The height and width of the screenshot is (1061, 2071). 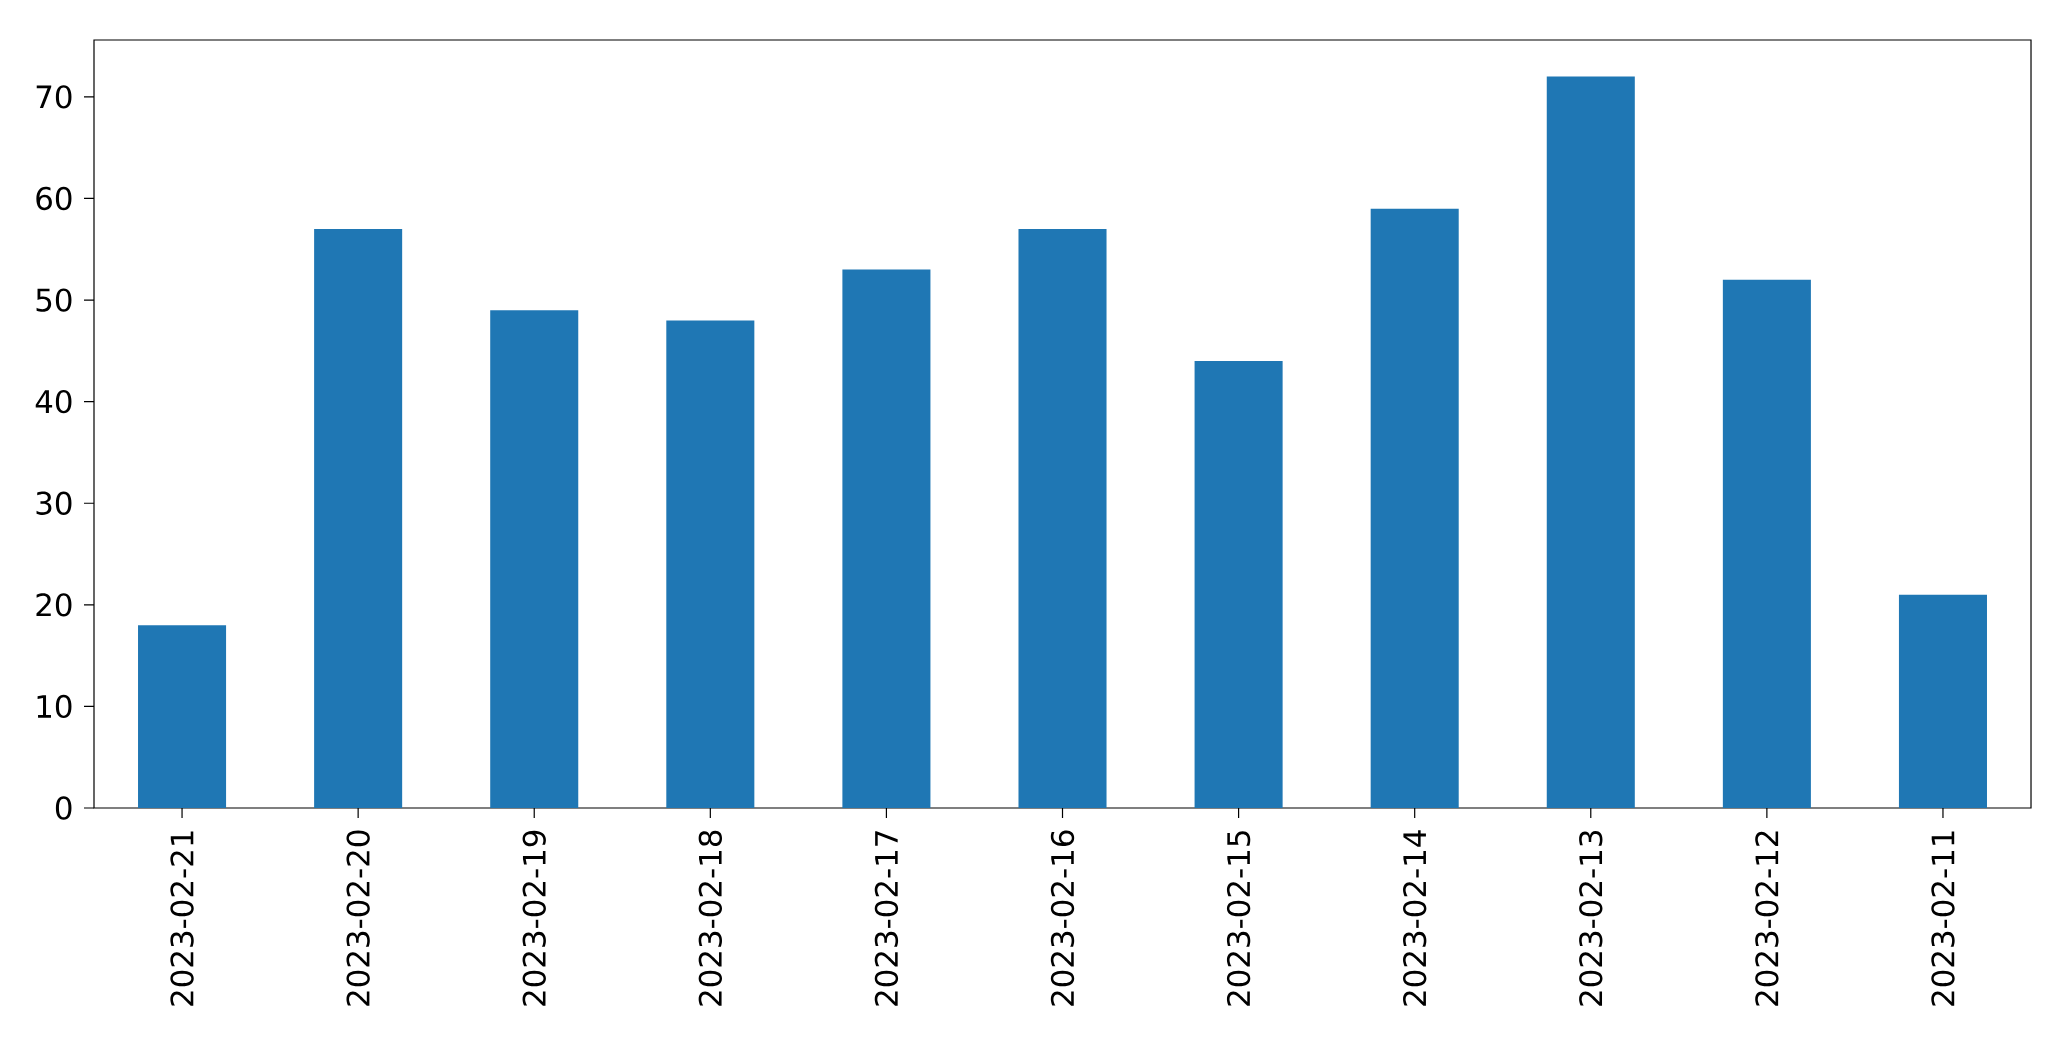 I want to click on y-tick-label: 10, so click(x=54, y=706).